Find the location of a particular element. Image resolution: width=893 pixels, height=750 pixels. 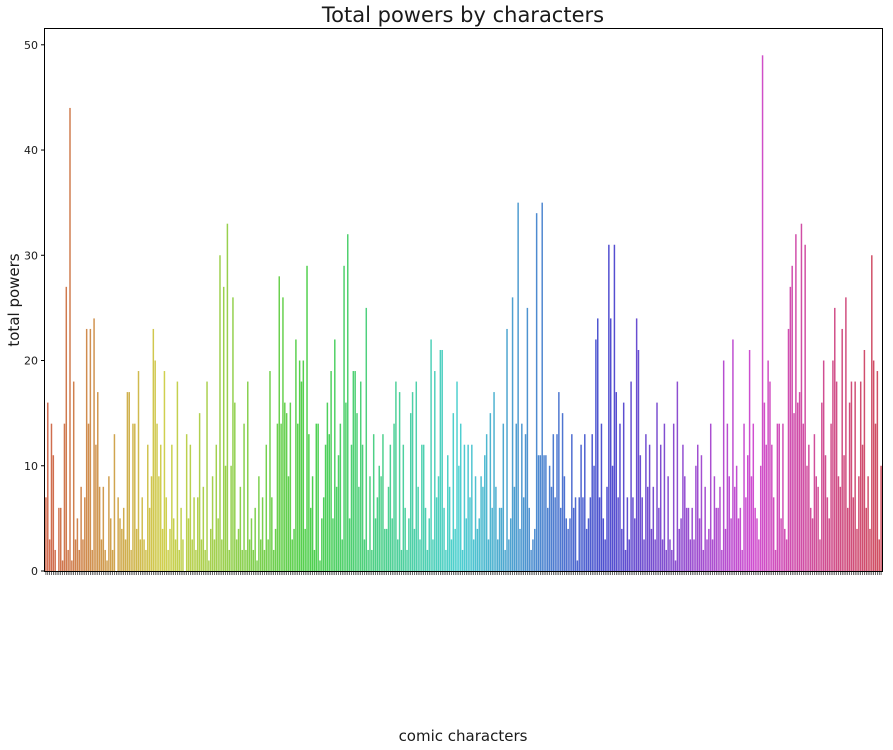

y-axis-ticks: 0 10 20 30 40 50 is located at coordinates (34, 308).